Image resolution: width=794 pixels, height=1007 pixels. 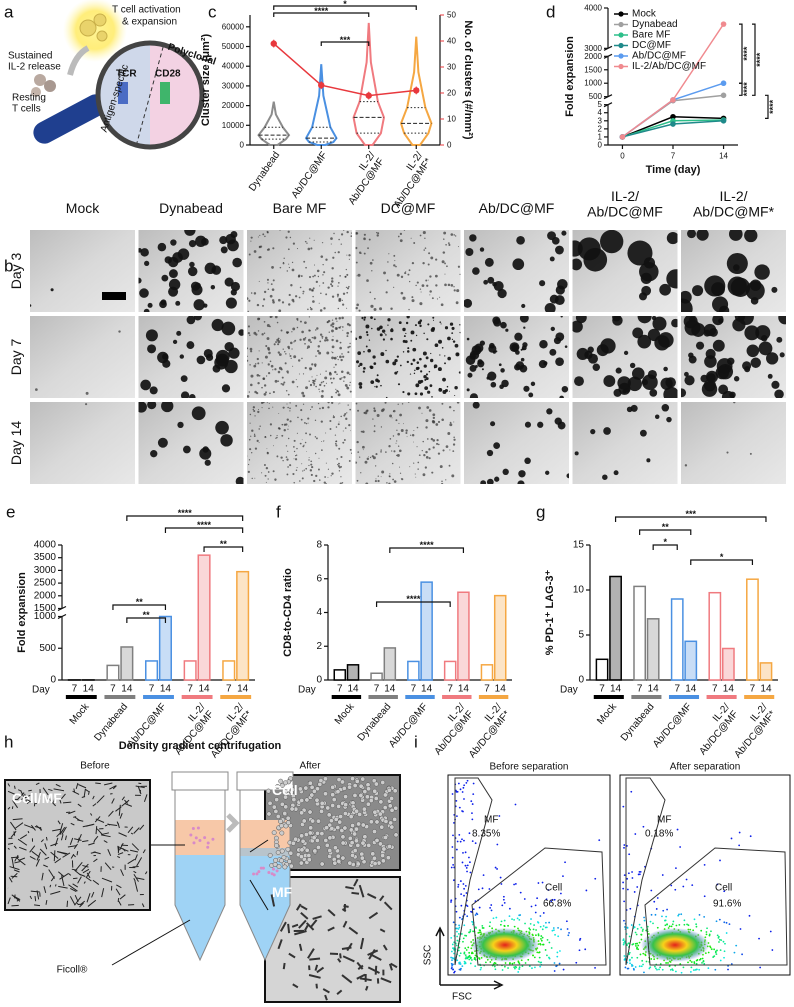 What do you see at coordinates (45, 557) in the screenshot?
I see `y-tick-label: 3500` at bounding box center [45, 557].